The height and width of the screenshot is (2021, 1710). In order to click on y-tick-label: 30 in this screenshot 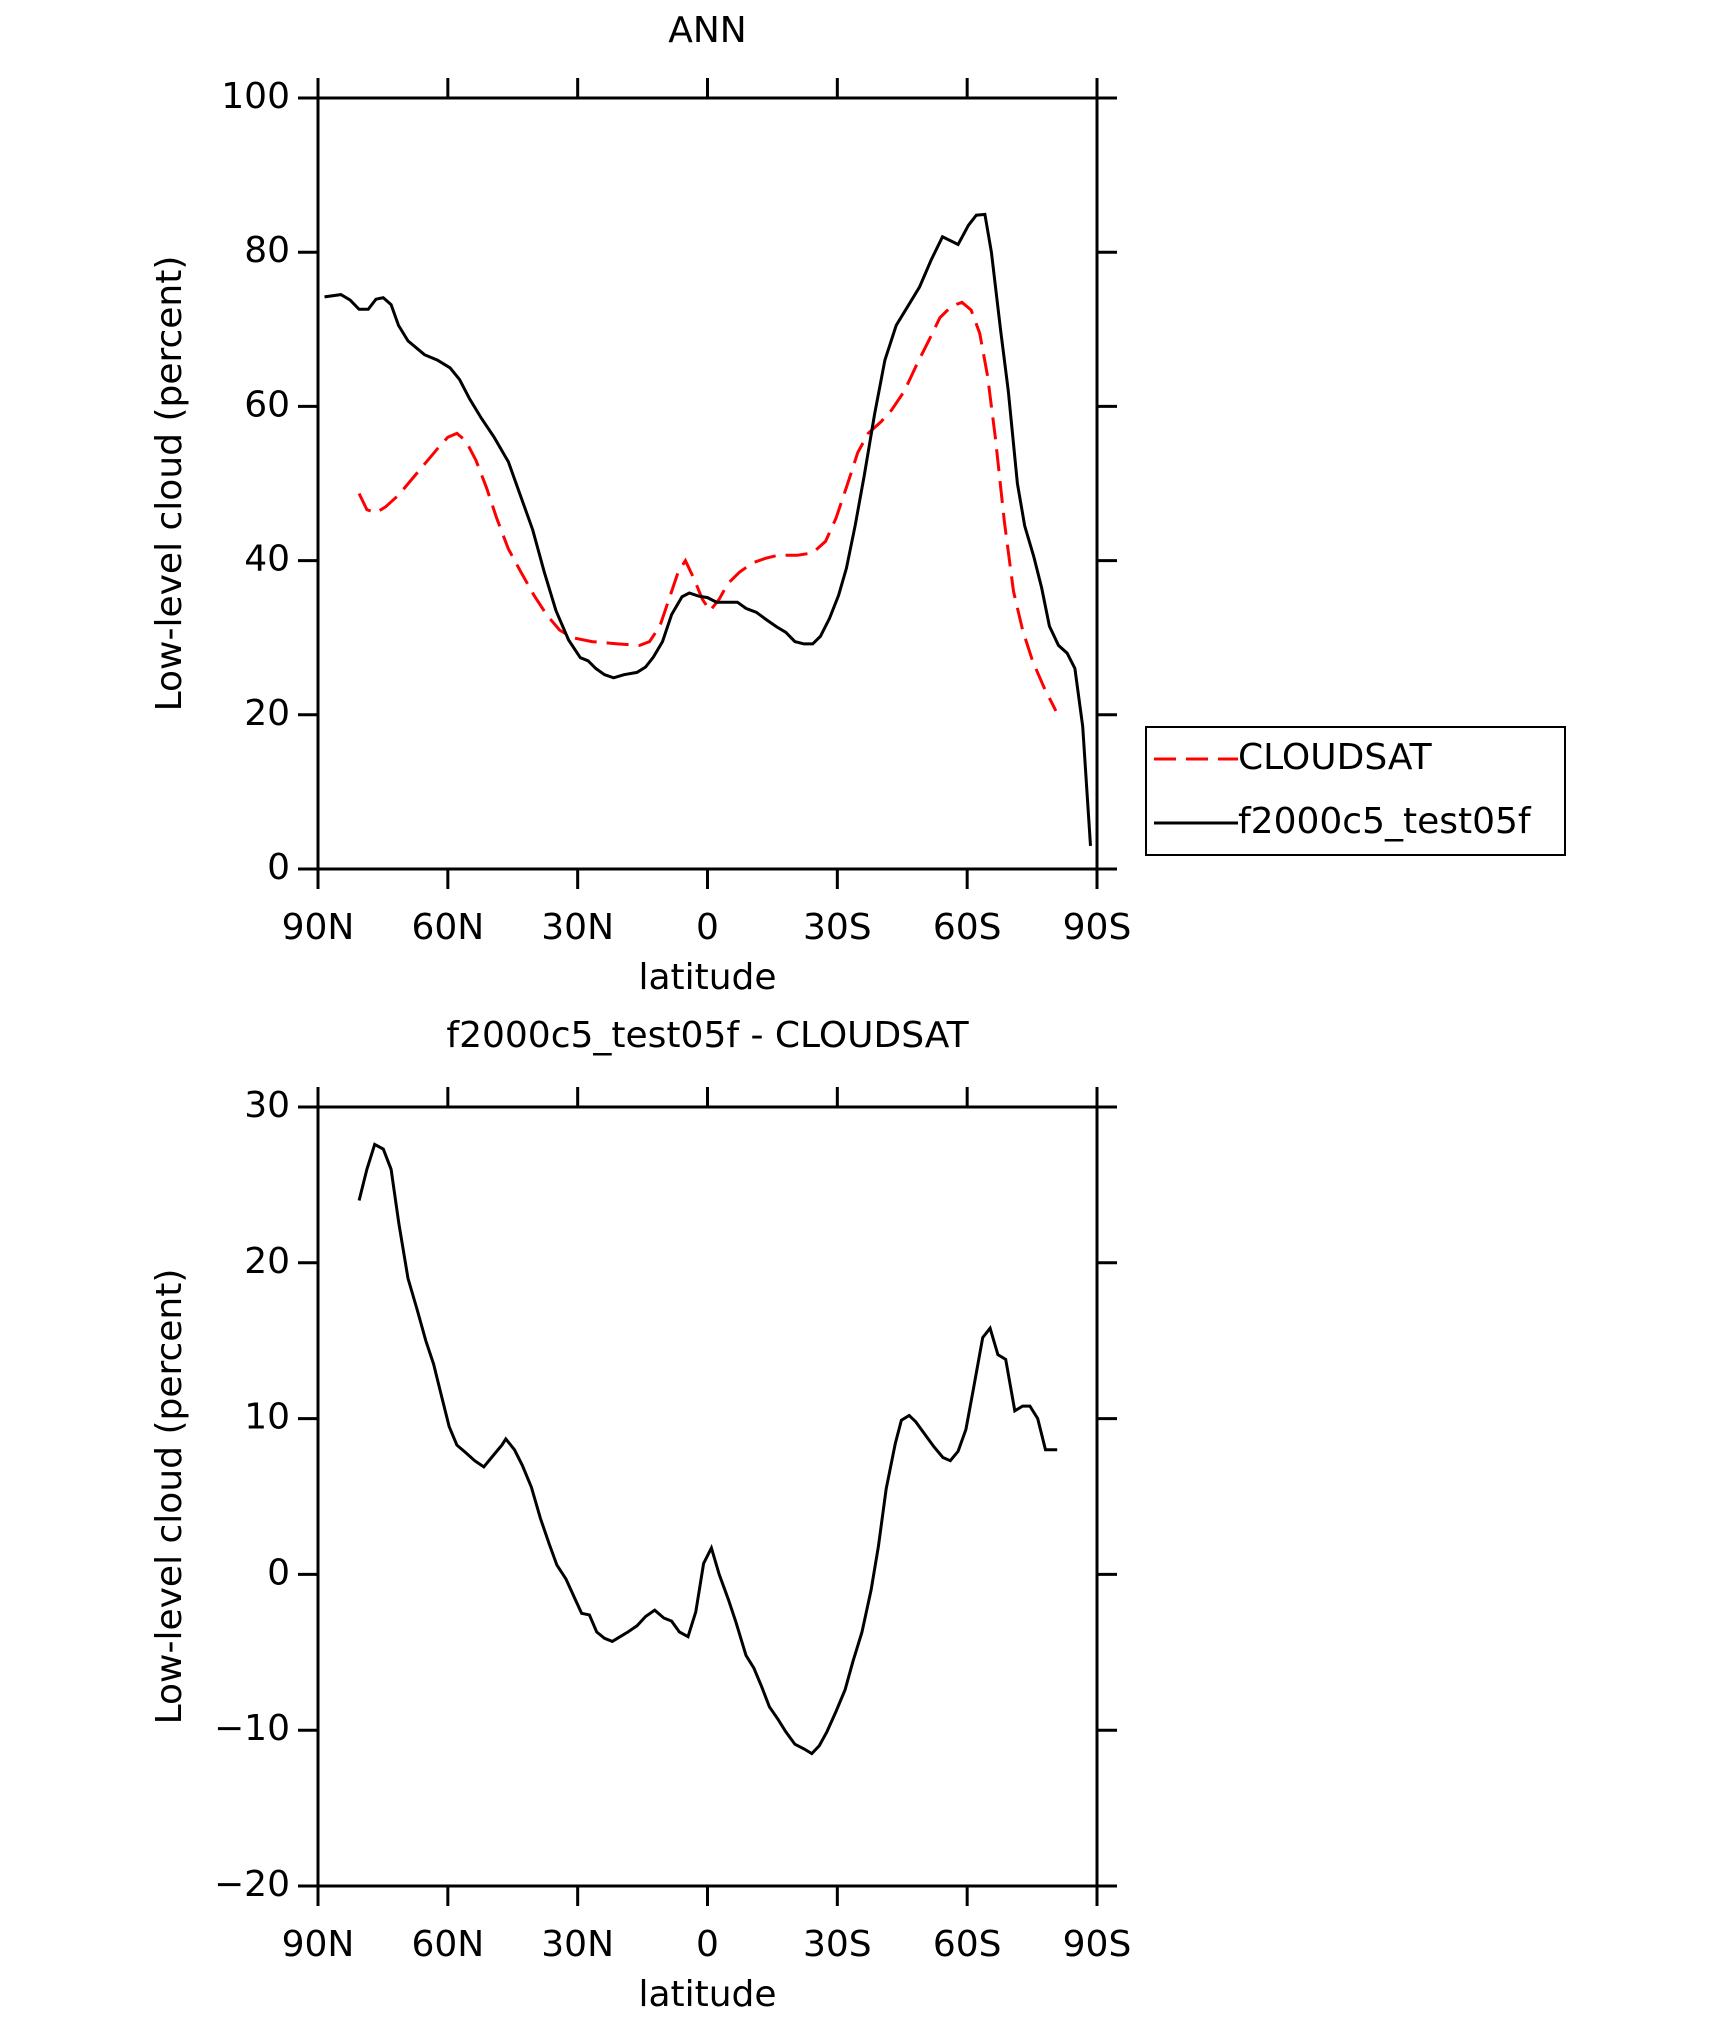, I will do `click(267, 1105)`.